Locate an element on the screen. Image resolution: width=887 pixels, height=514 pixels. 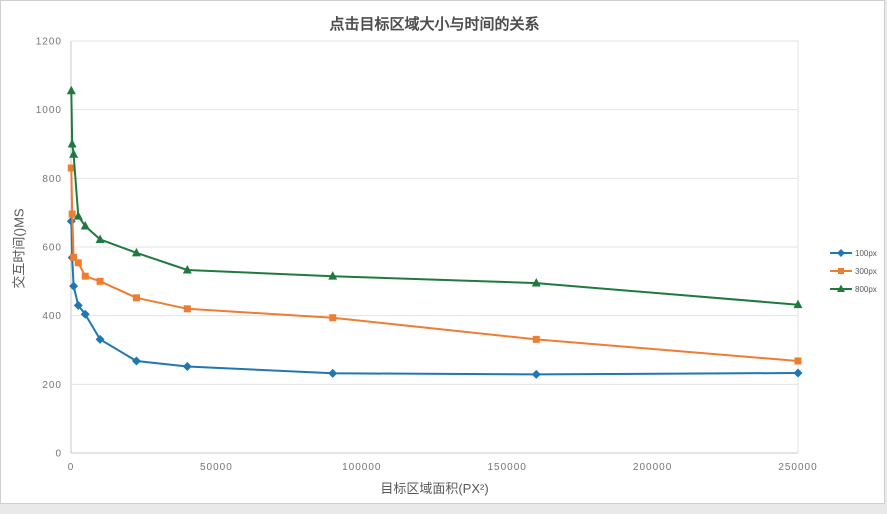
x-tick-label: 50000 is located at coordinates (216, 467).